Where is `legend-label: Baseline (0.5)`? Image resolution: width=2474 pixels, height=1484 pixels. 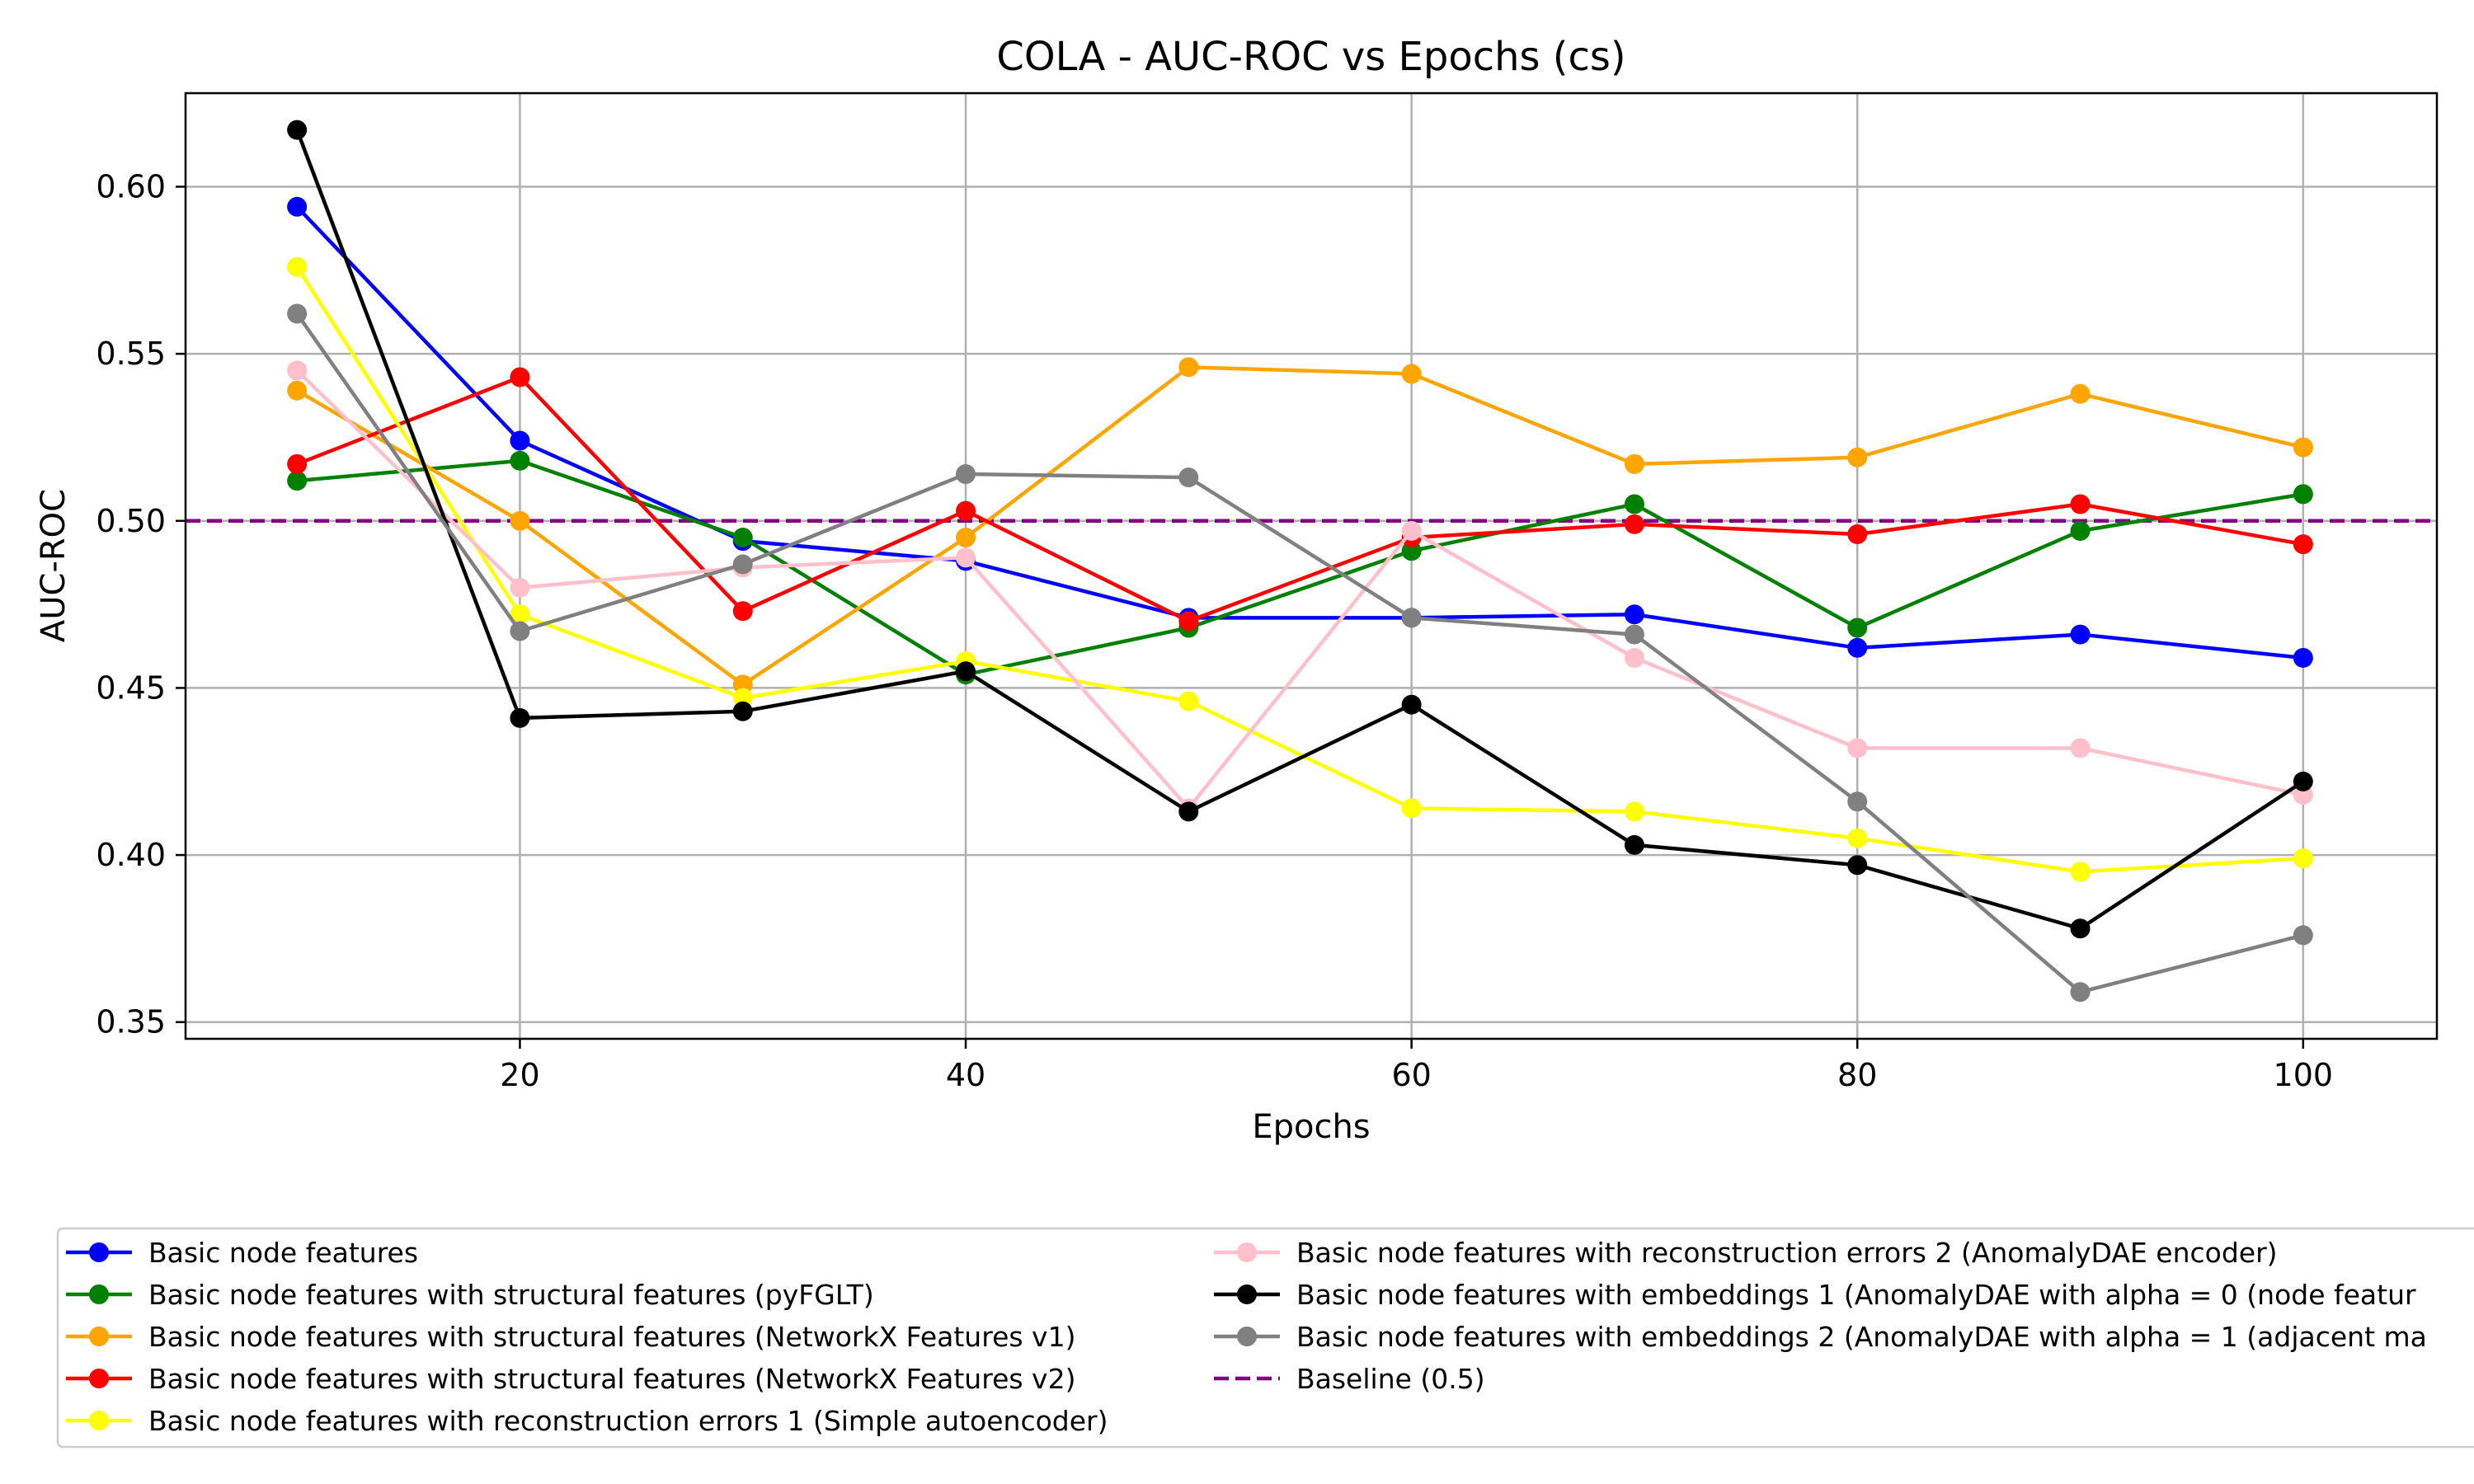 legend-label: Baseline (0.5) is located at coordinates (1390, 1379).